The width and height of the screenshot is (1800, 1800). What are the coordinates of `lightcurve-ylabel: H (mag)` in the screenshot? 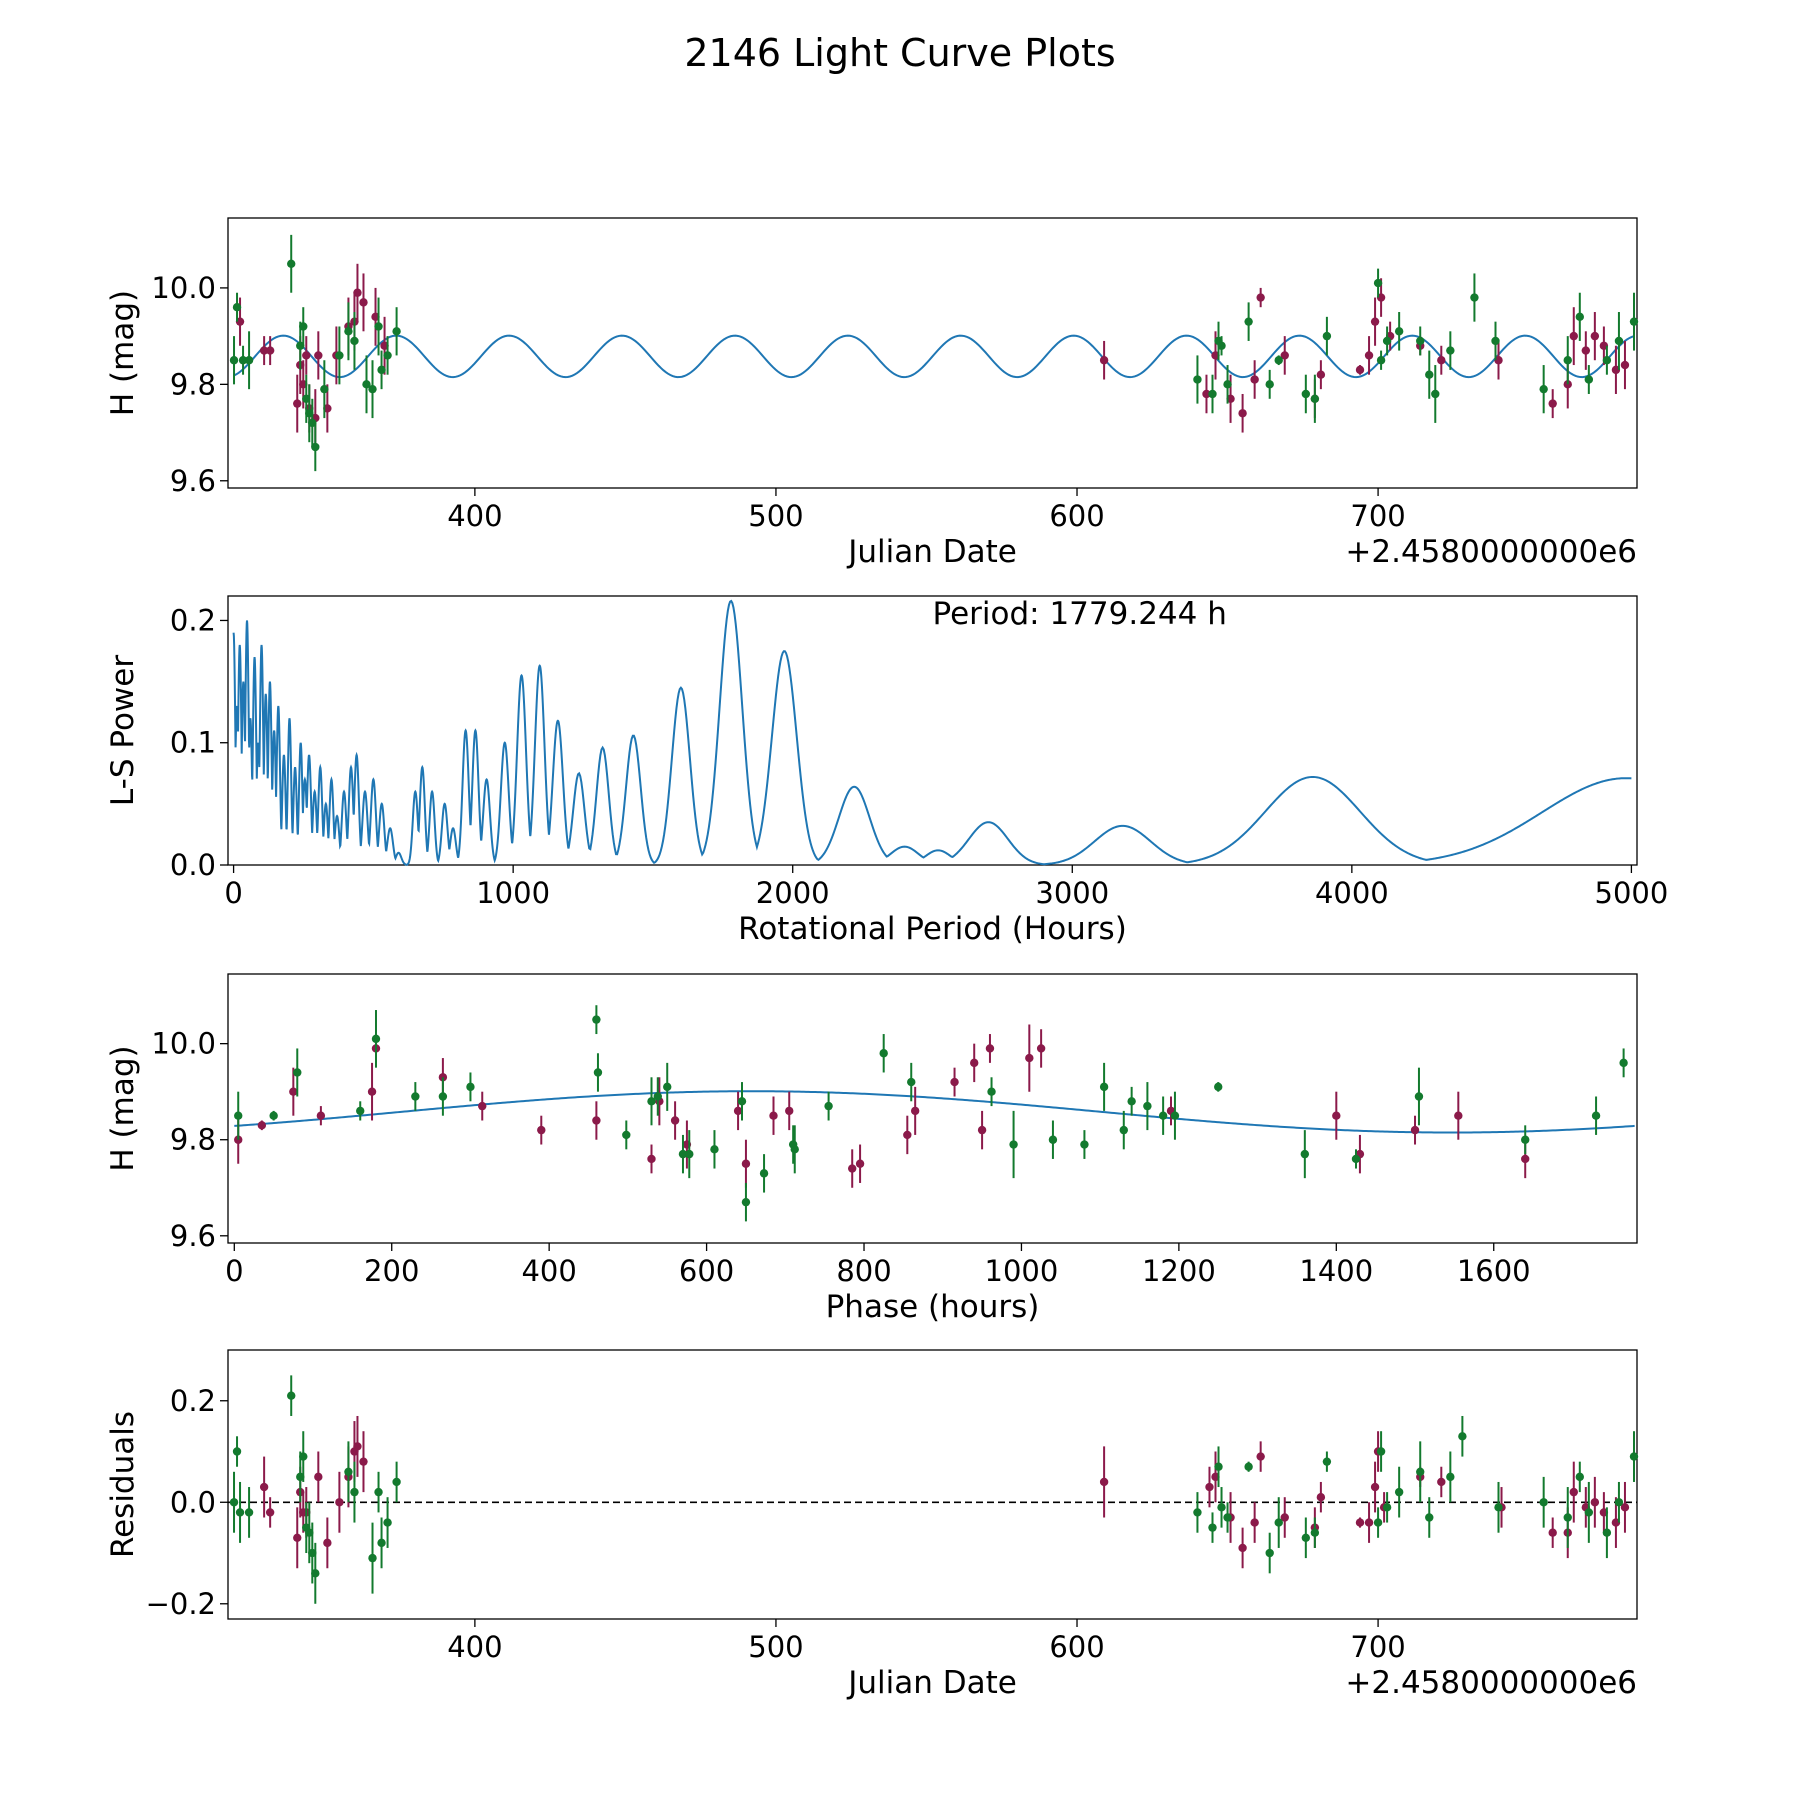 It's located at (123, 353).